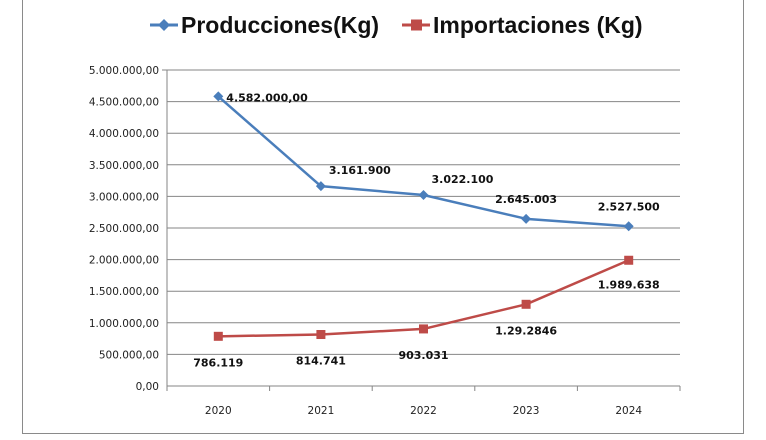 This screenshot has width=766, height=440. What do you see at coordinates (526, 199) in the screenshot?
I see `data-label: 2.645.003` at bounding box center [526, 199].